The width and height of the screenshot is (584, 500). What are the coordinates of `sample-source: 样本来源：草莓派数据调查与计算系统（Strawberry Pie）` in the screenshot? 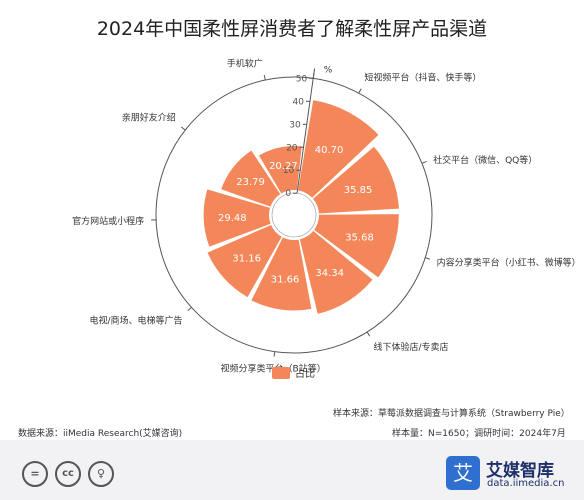 It's located at (451, 414).